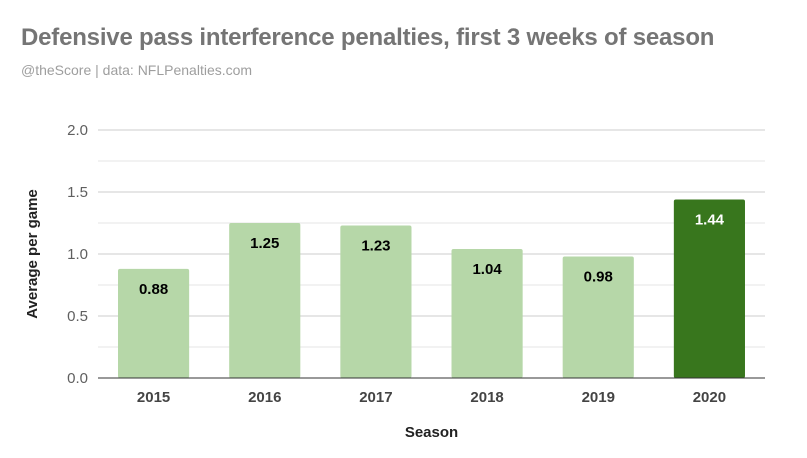 Image resolution: width=807 pixels, height=458 pixels. Describe the element at coordinates (598, 317) in the screenshot. I see `bar-2019` at that location.